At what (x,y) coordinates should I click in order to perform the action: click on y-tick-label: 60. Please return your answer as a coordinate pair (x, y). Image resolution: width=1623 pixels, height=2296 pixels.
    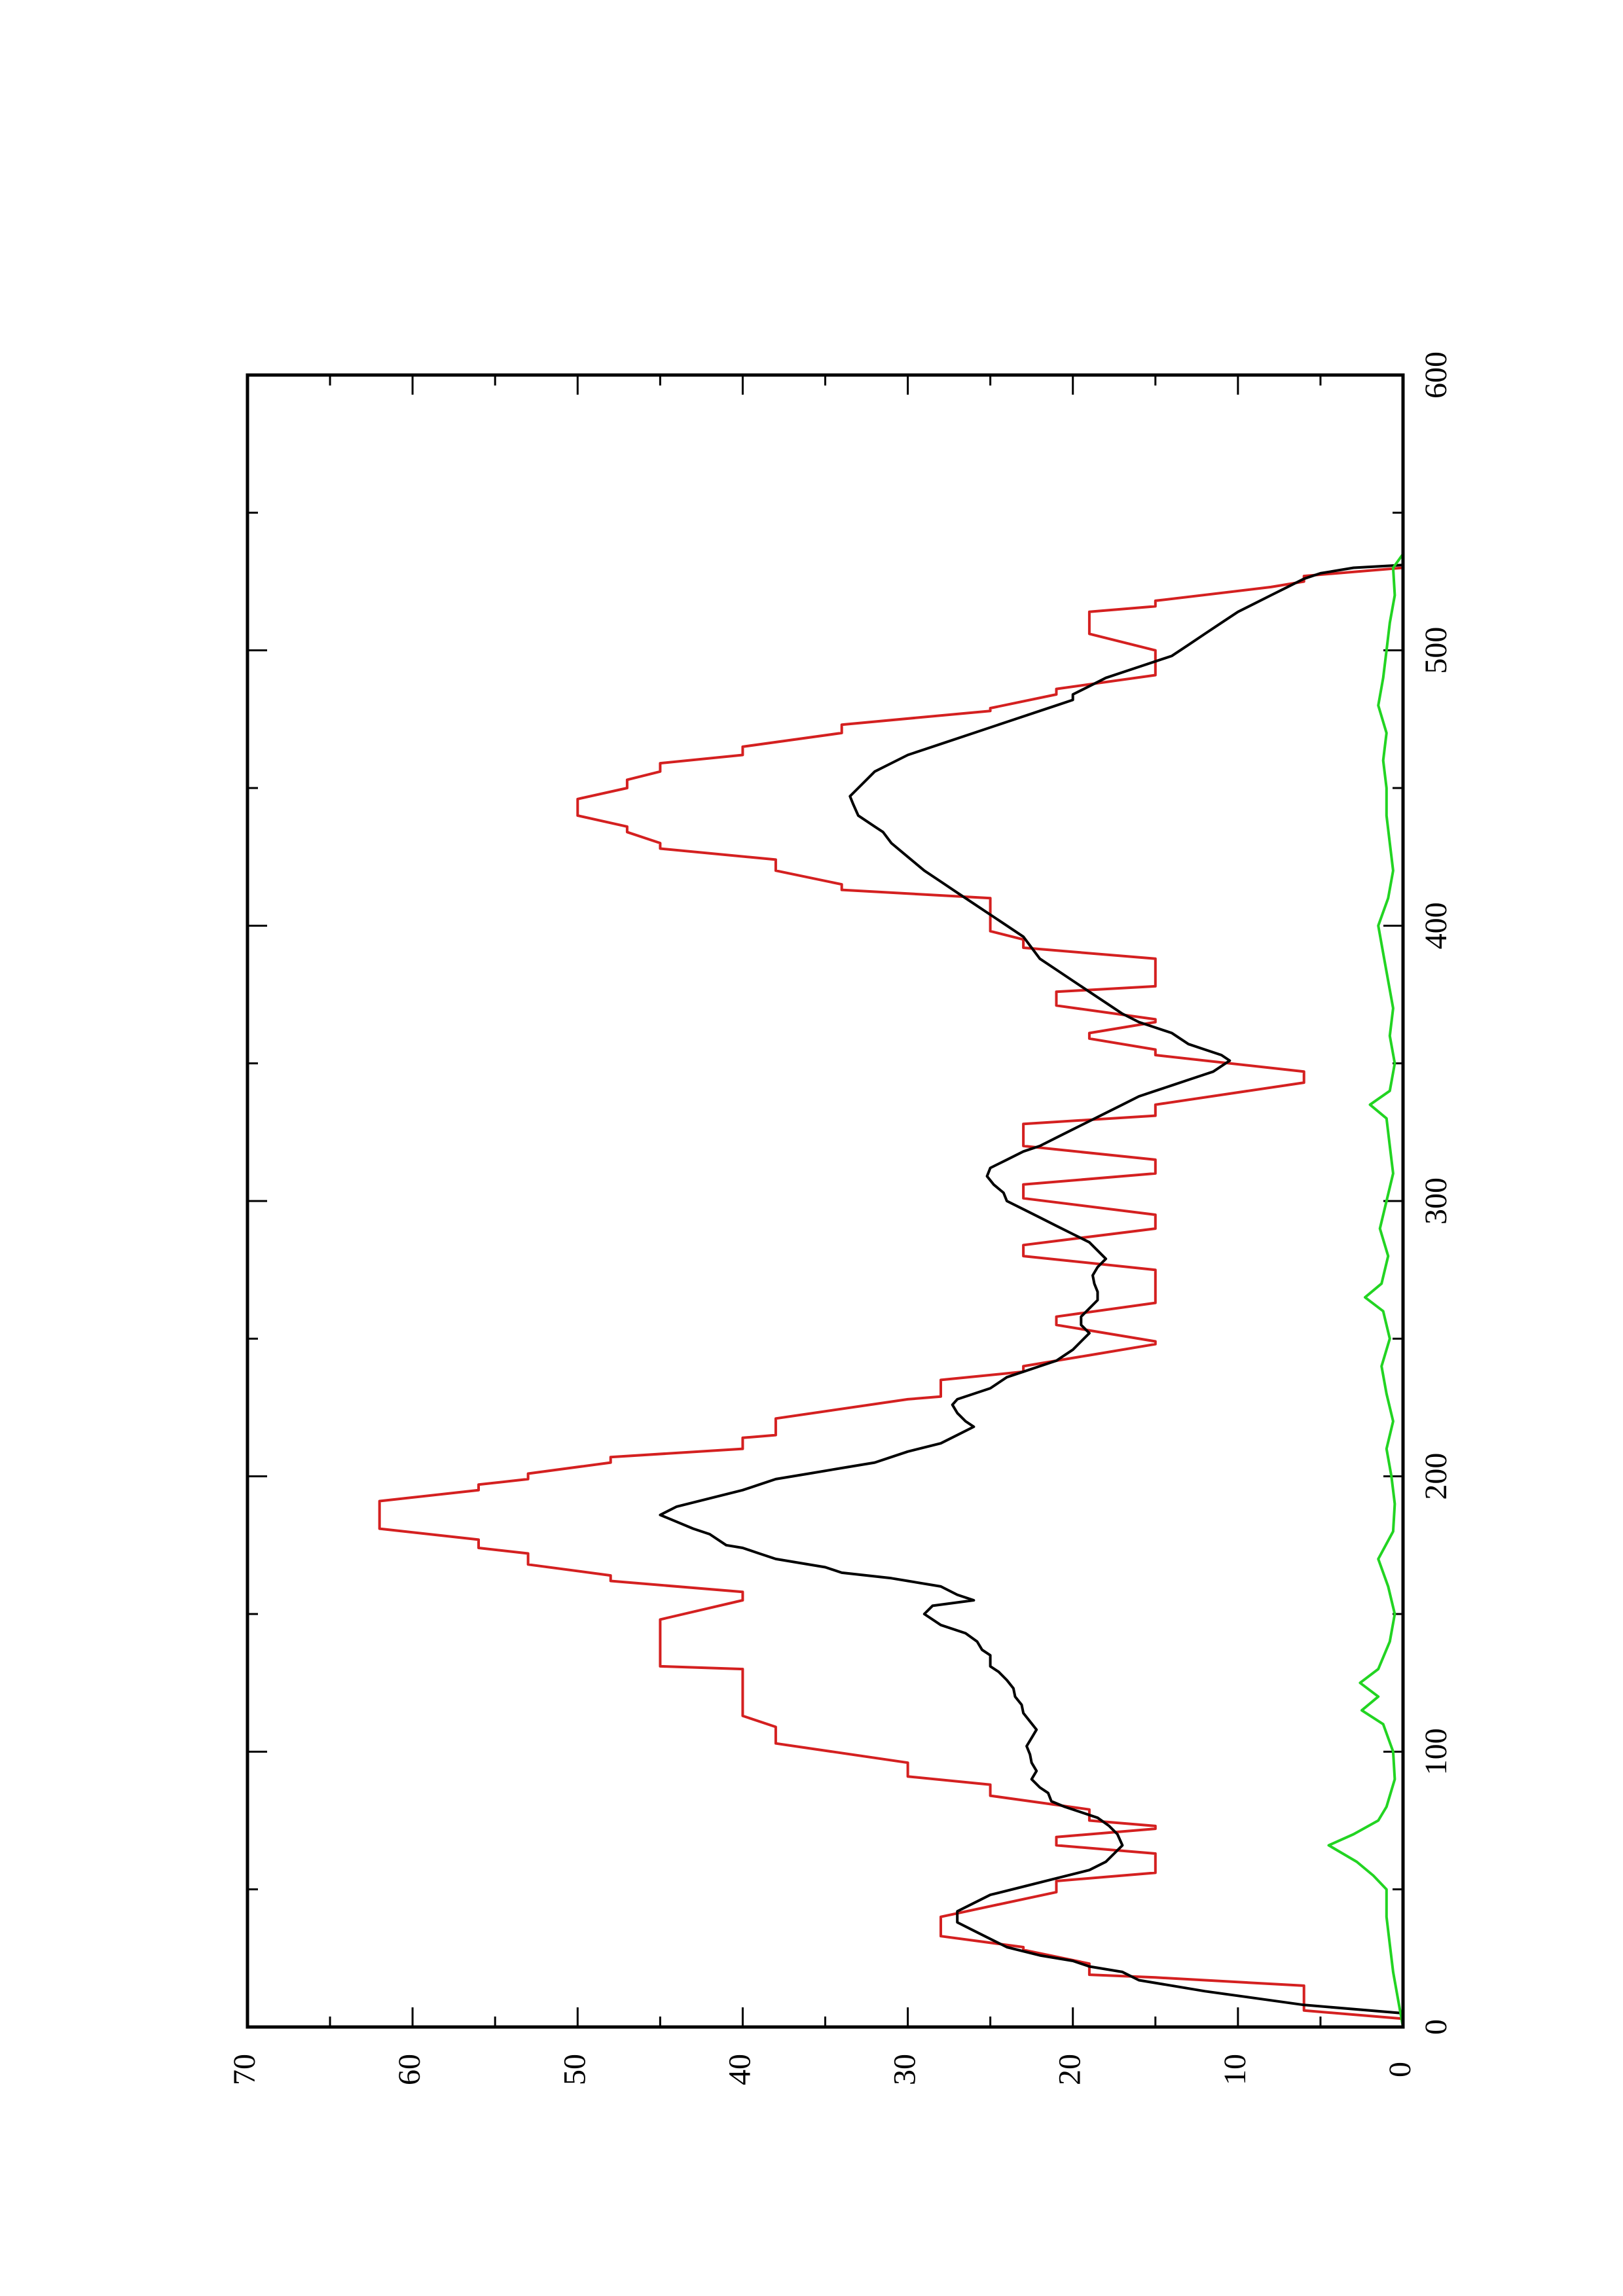
    Looking at the image, I should click on (409, 2069).